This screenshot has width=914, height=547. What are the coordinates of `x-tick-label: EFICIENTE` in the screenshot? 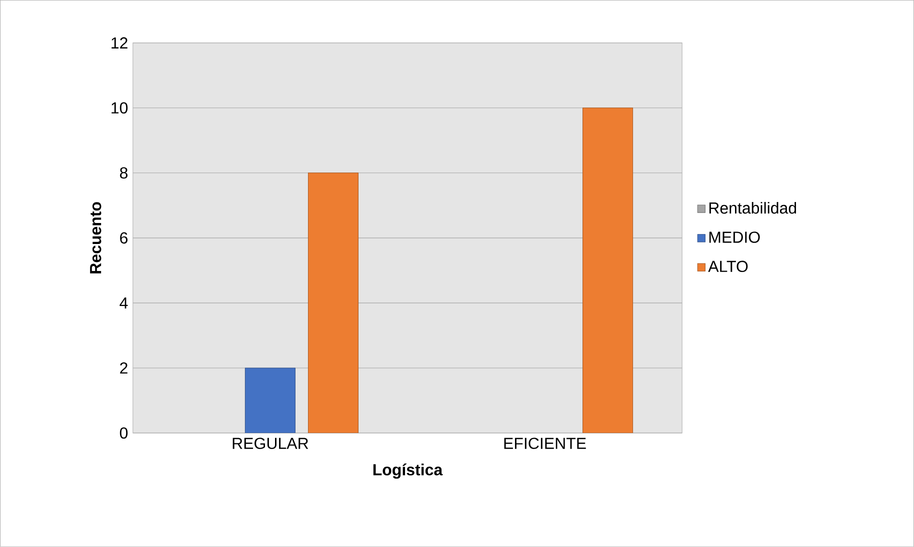 It's located at (545, 444).